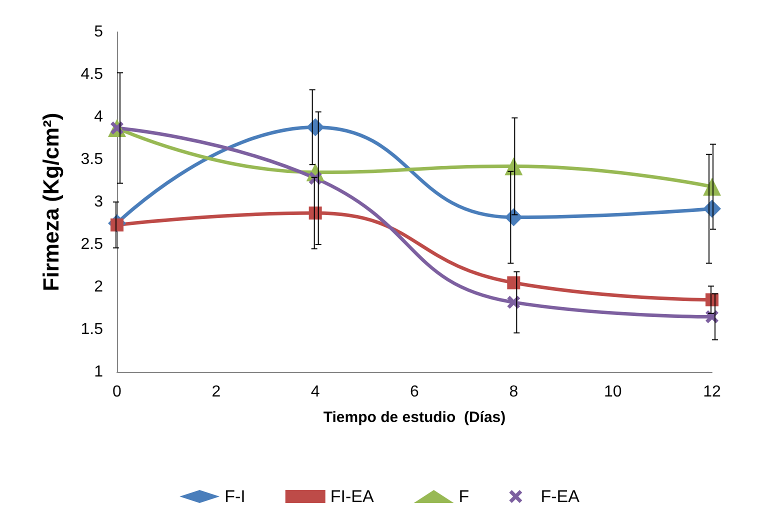 The width and height of the screenshot is (759, 525). What do you see at coordinates (464, 496) in the screenshot?
I see `legend-label: F` at bounding box center [464, 496].